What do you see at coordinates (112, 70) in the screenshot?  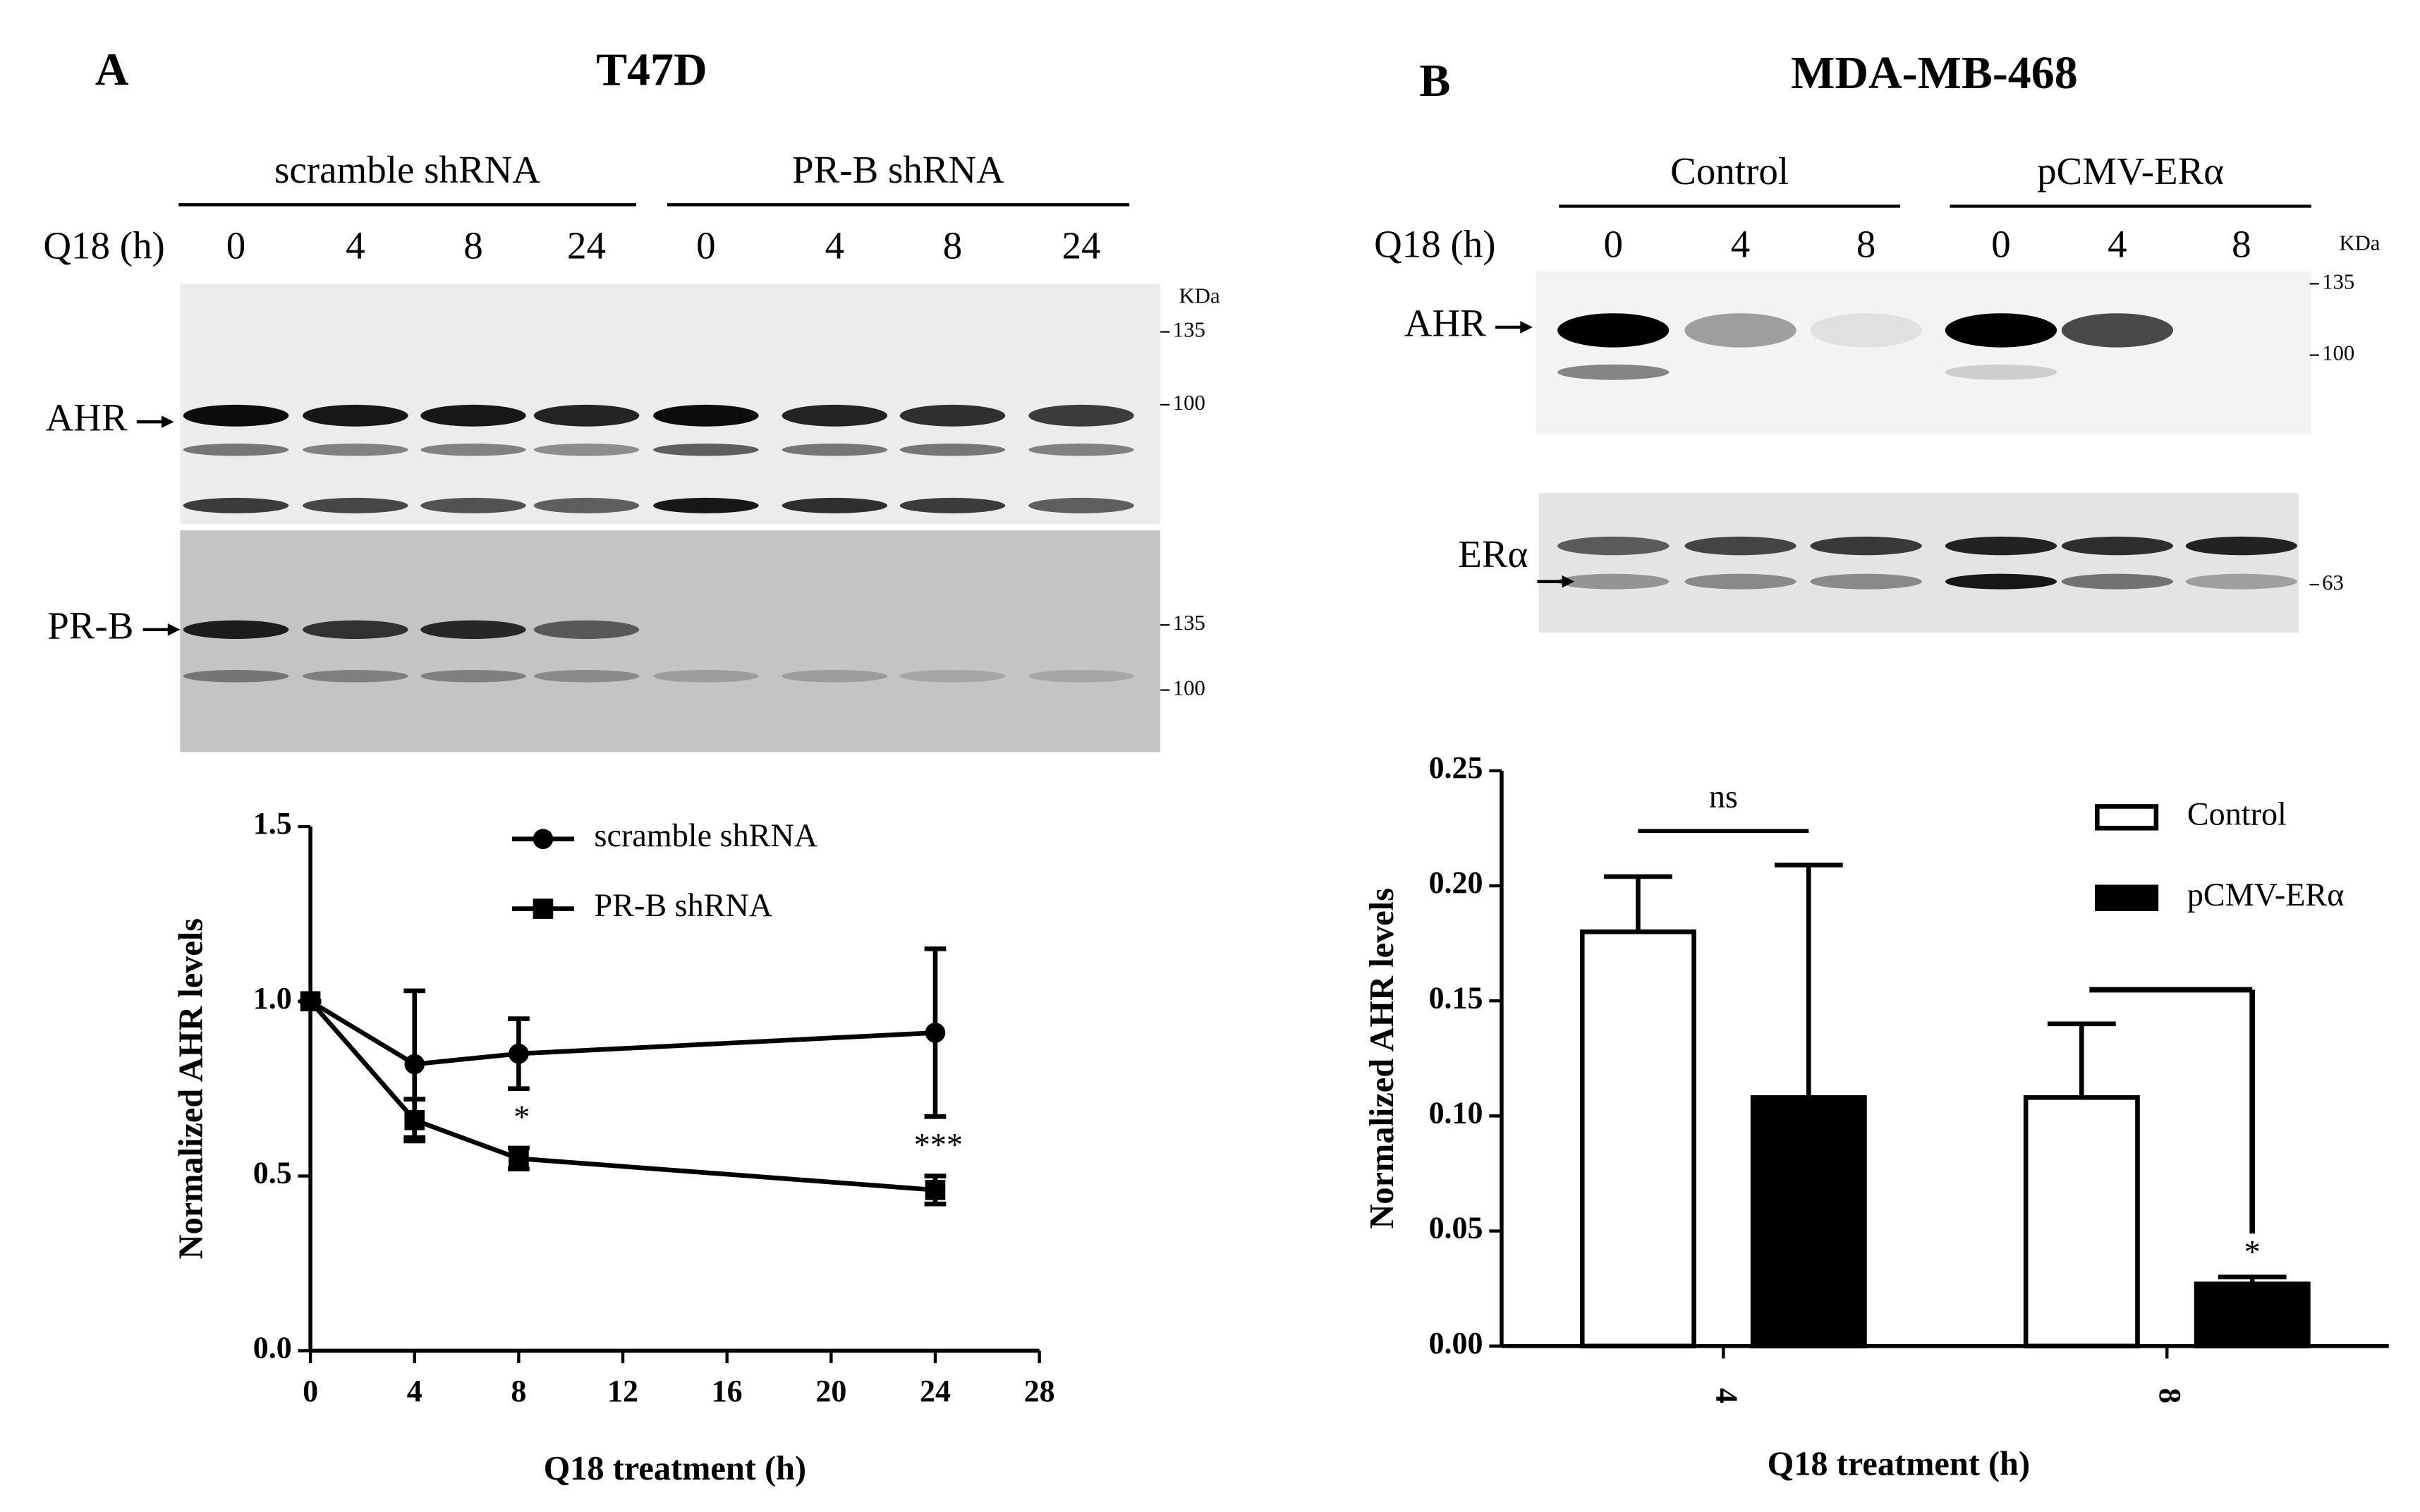 I see `panel-letter: A` at bounding box center [112, 70].